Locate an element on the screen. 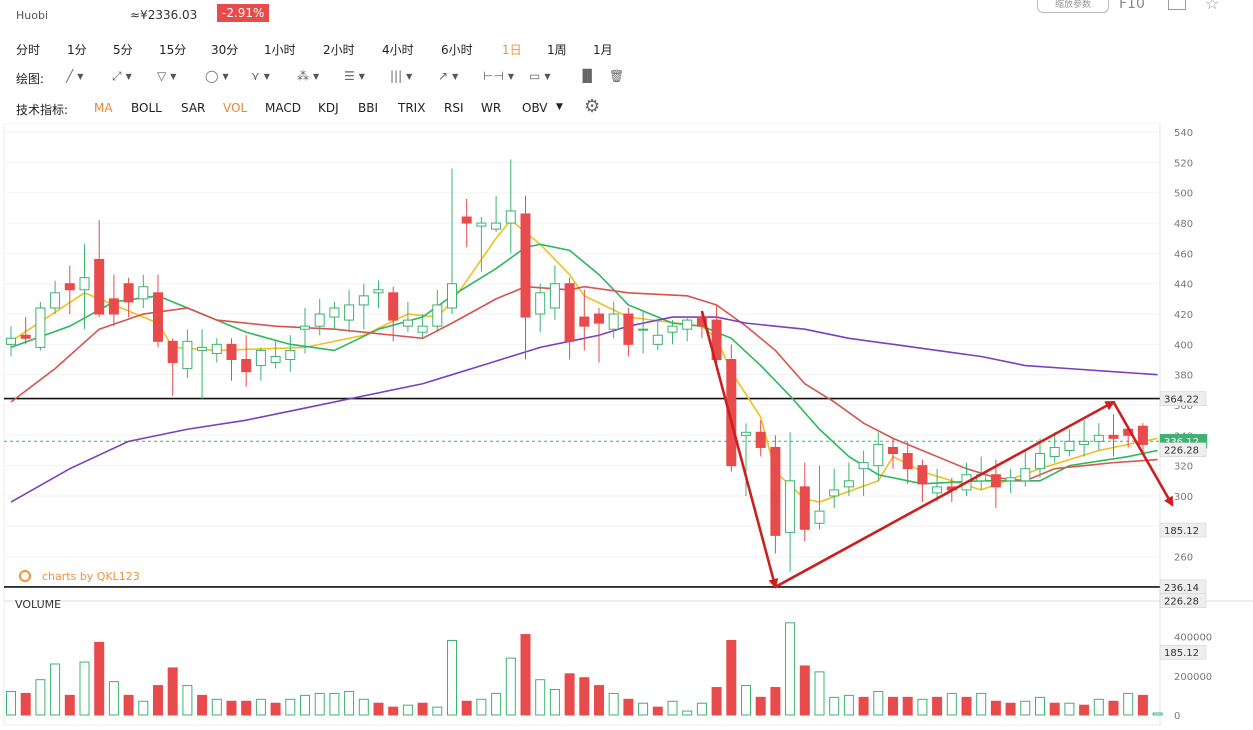  period-4h: 4小时 is located at coordinates (398, 50).